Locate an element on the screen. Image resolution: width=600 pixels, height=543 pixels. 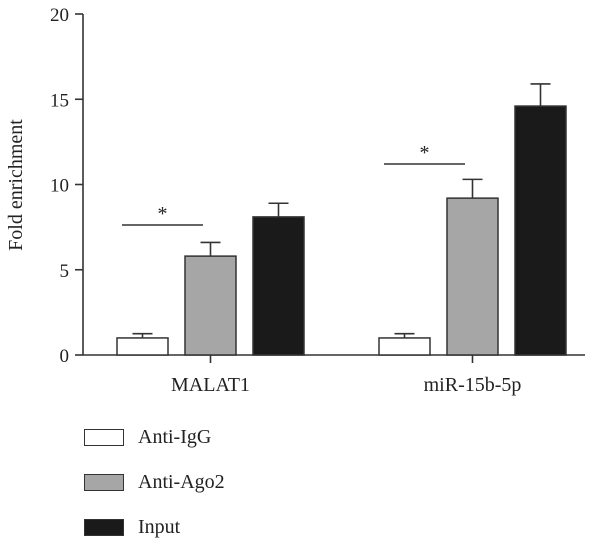
y-axis-label: Fold enrichment is located at coordinates (16, 185).